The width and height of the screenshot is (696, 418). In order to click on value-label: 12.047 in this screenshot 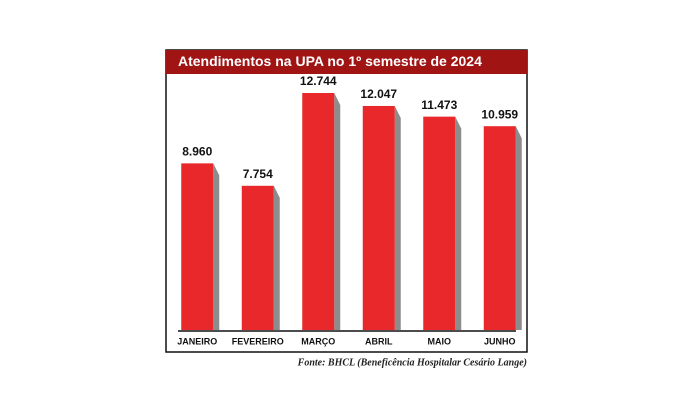, I will do `click(378, 94)`.